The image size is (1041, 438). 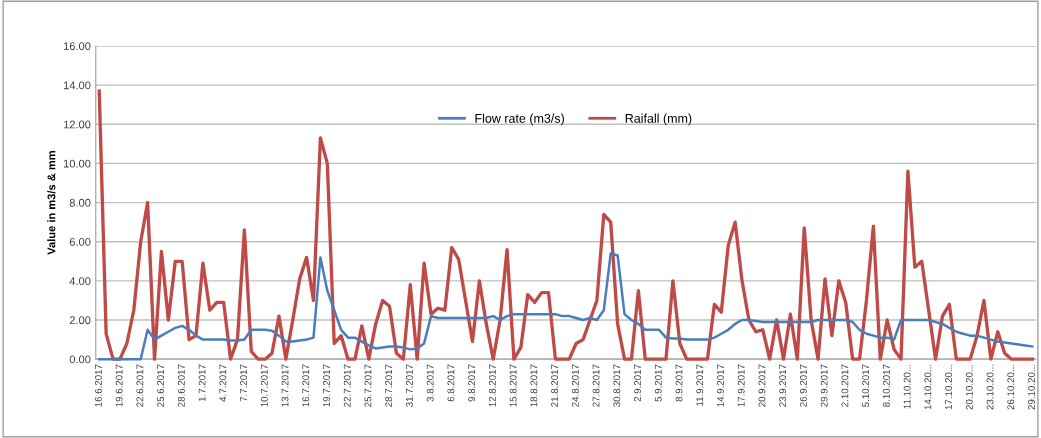 What do you see at coordinates (77, 163) in the screenshot?
I see `y-tick-label: 10.00` at bounding box center [77, 163].